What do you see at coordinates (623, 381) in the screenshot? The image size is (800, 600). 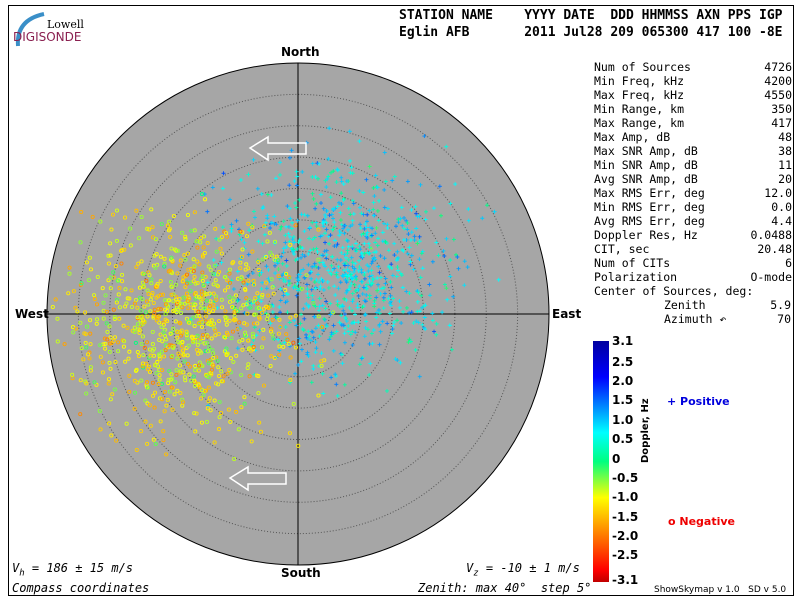 I see `colorbar-tick: 2.0` at bounding box center [623, 381].